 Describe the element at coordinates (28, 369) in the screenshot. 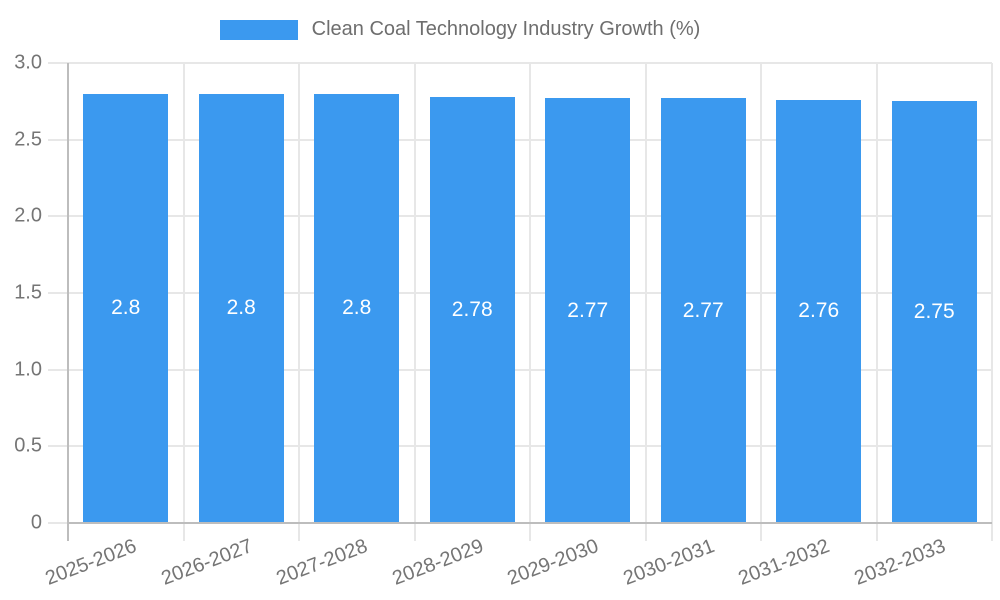

I see `y-axis-tick-label: 1.0` at that location.